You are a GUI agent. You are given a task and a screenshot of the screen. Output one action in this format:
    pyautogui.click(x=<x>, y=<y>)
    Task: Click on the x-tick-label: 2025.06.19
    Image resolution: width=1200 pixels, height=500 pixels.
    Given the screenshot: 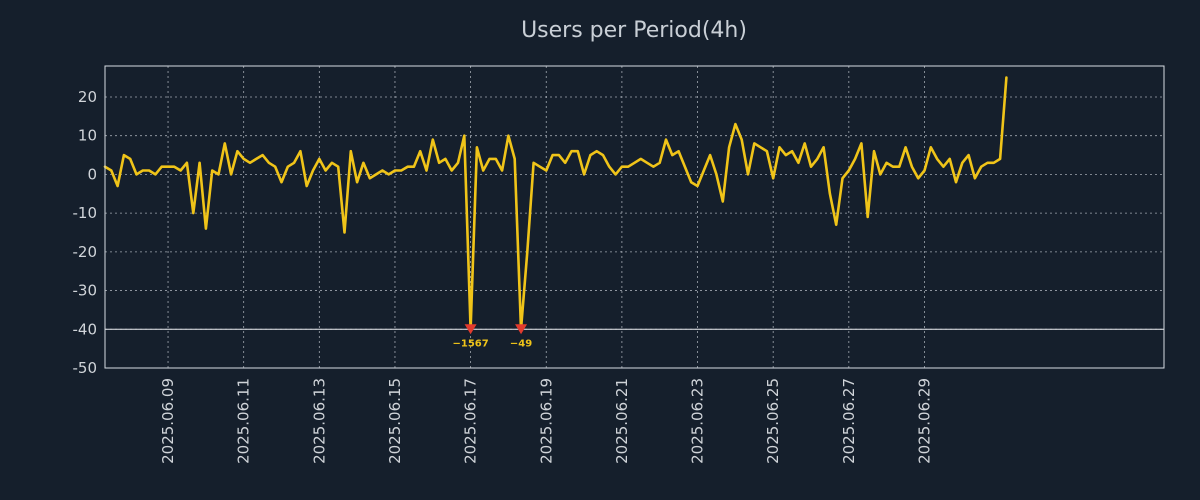 What is the action you would take?
    pyautogui.click(x=546, y=421)
    